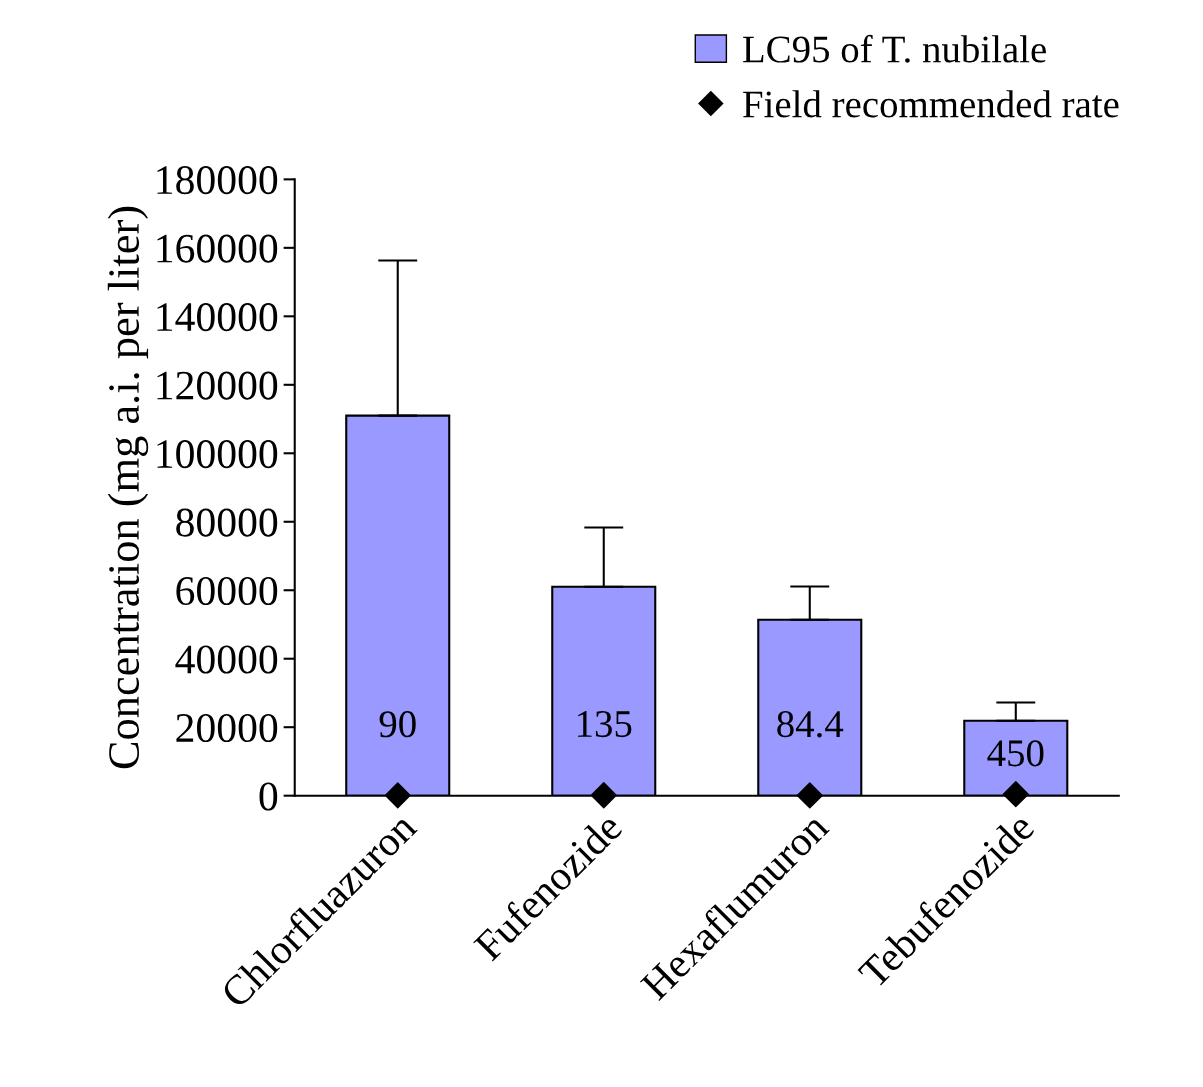  I want to click on y-tick-label: 100000, so click(217, 454).